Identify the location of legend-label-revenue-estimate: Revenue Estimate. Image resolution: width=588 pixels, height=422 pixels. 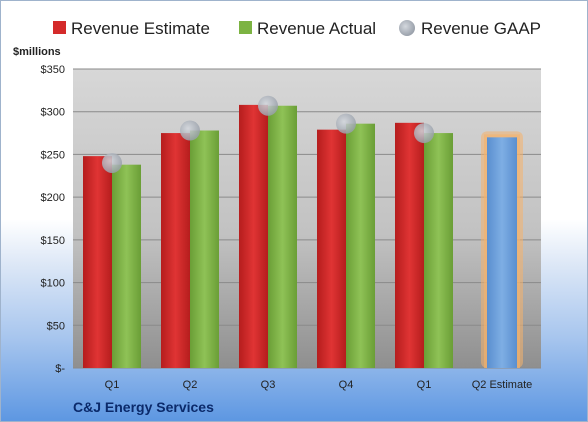
(140, 28).